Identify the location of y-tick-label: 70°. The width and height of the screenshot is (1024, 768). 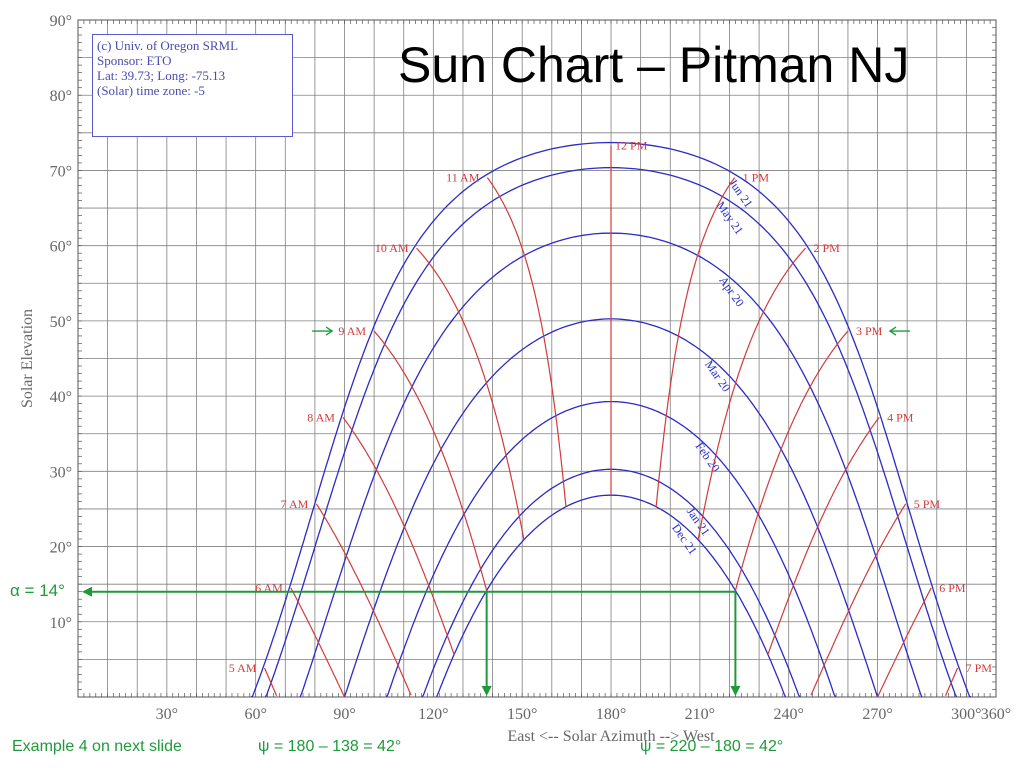
(61, 171).